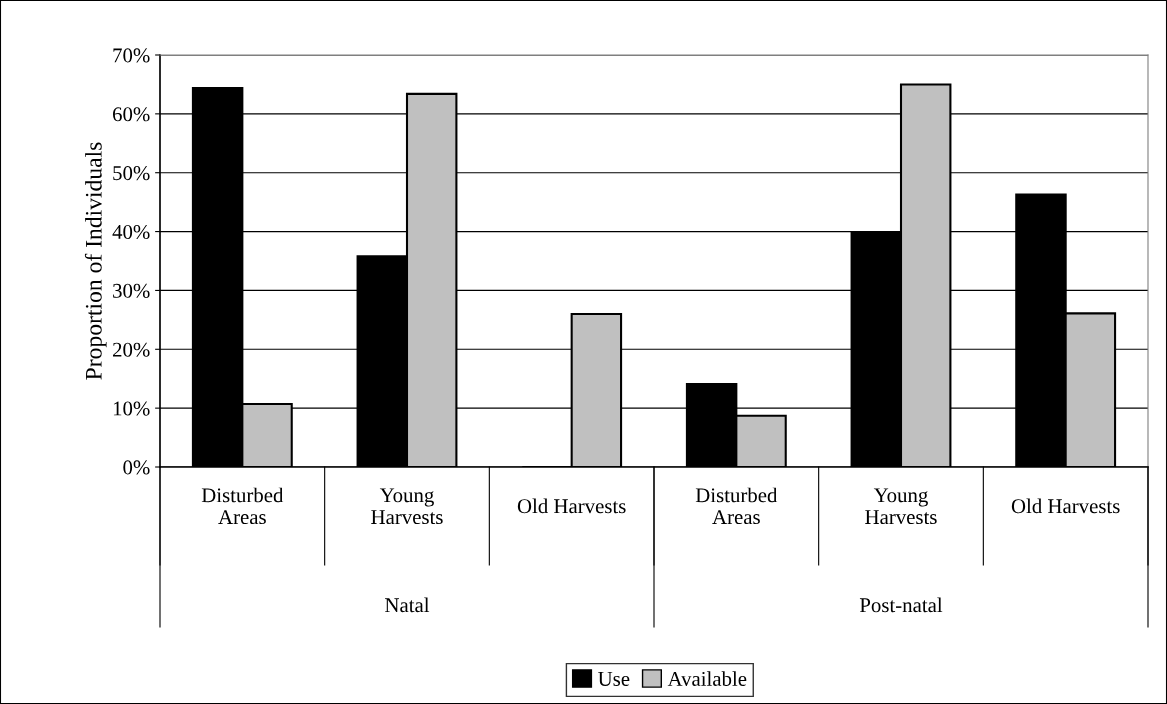 The image size is (1167, 704). I want to click on y-tick-label: 0%, so click(136, 467).